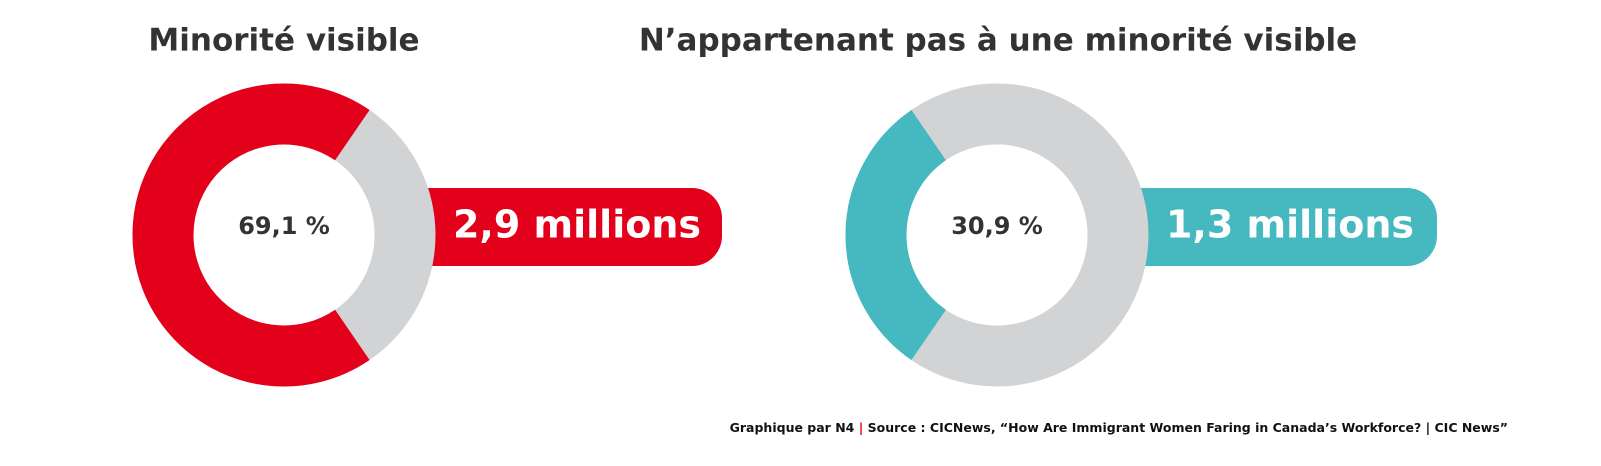 The height and width of the screenshot is (466, 1601). Describe the element at coordinates (284, 226) in the screenshot. I see `center-label: 69,1 %` at that location.